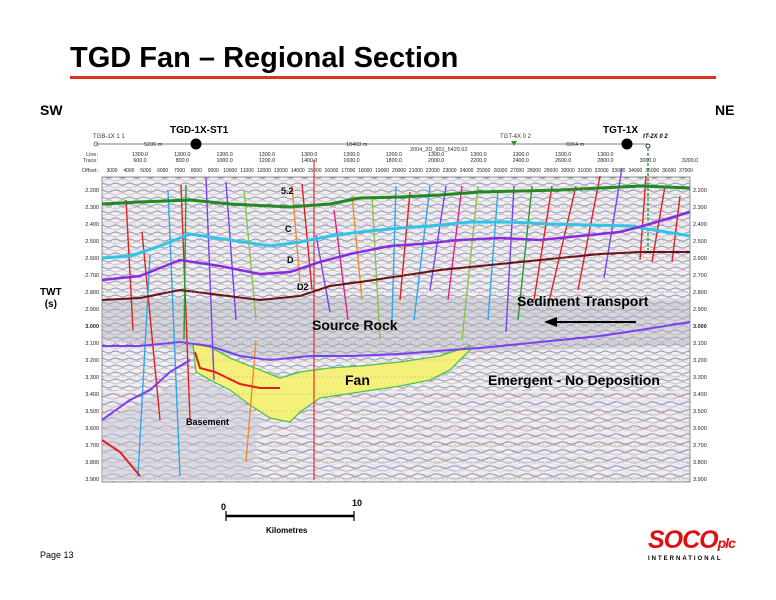  I want to click on offset-value: 19000, so click(382, 171).